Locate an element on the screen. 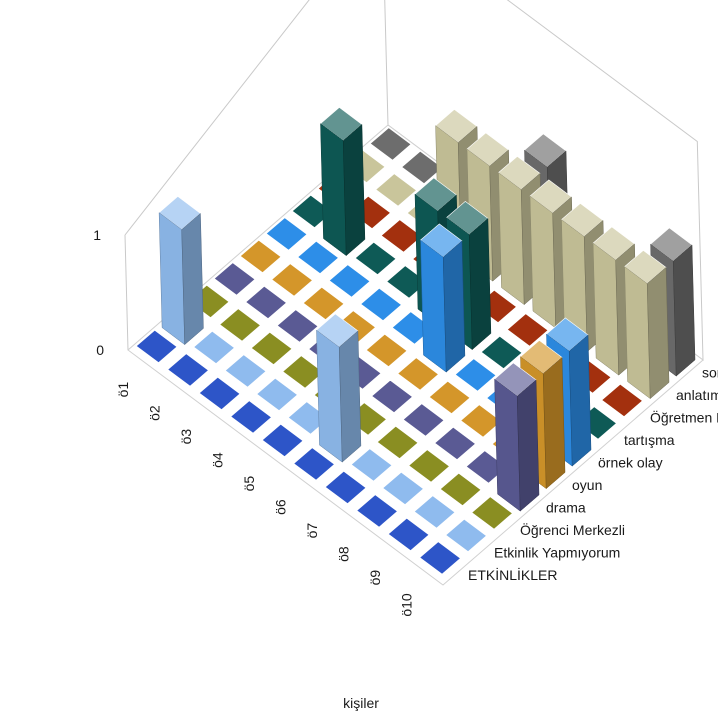  bar-ö7-0 is located at coordinates (345, 487).